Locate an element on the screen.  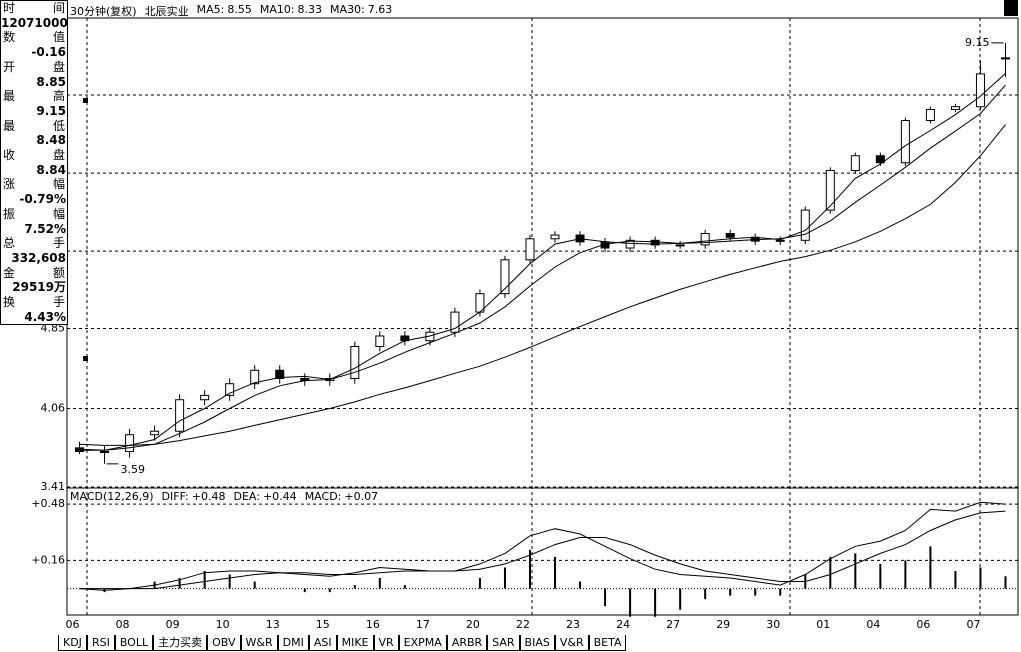
legend-name: DIFF: is located at coordinates (175, 496).